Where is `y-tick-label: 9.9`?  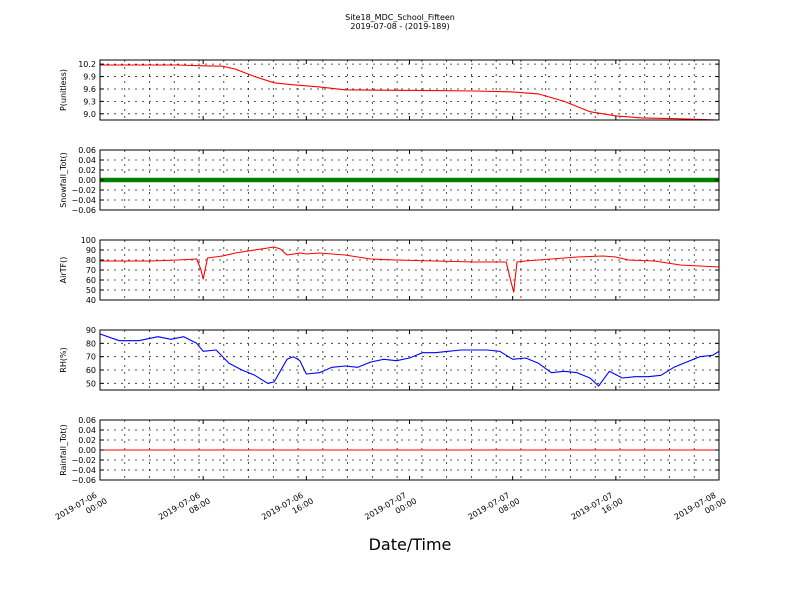
y-tick-label: 9.9 is located at coordinates (89, 77).